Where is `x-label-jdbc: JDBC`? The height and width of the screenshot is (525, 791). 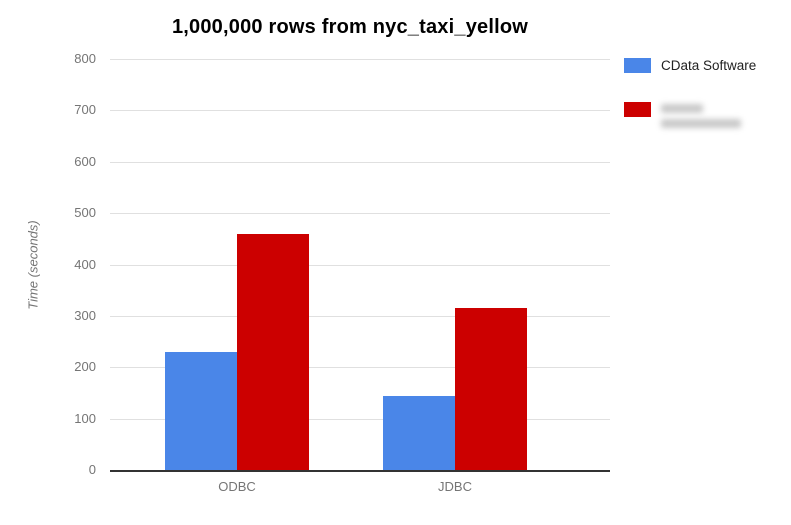 x-label-jdbc: JDBC is located at coordinates (455, 486).